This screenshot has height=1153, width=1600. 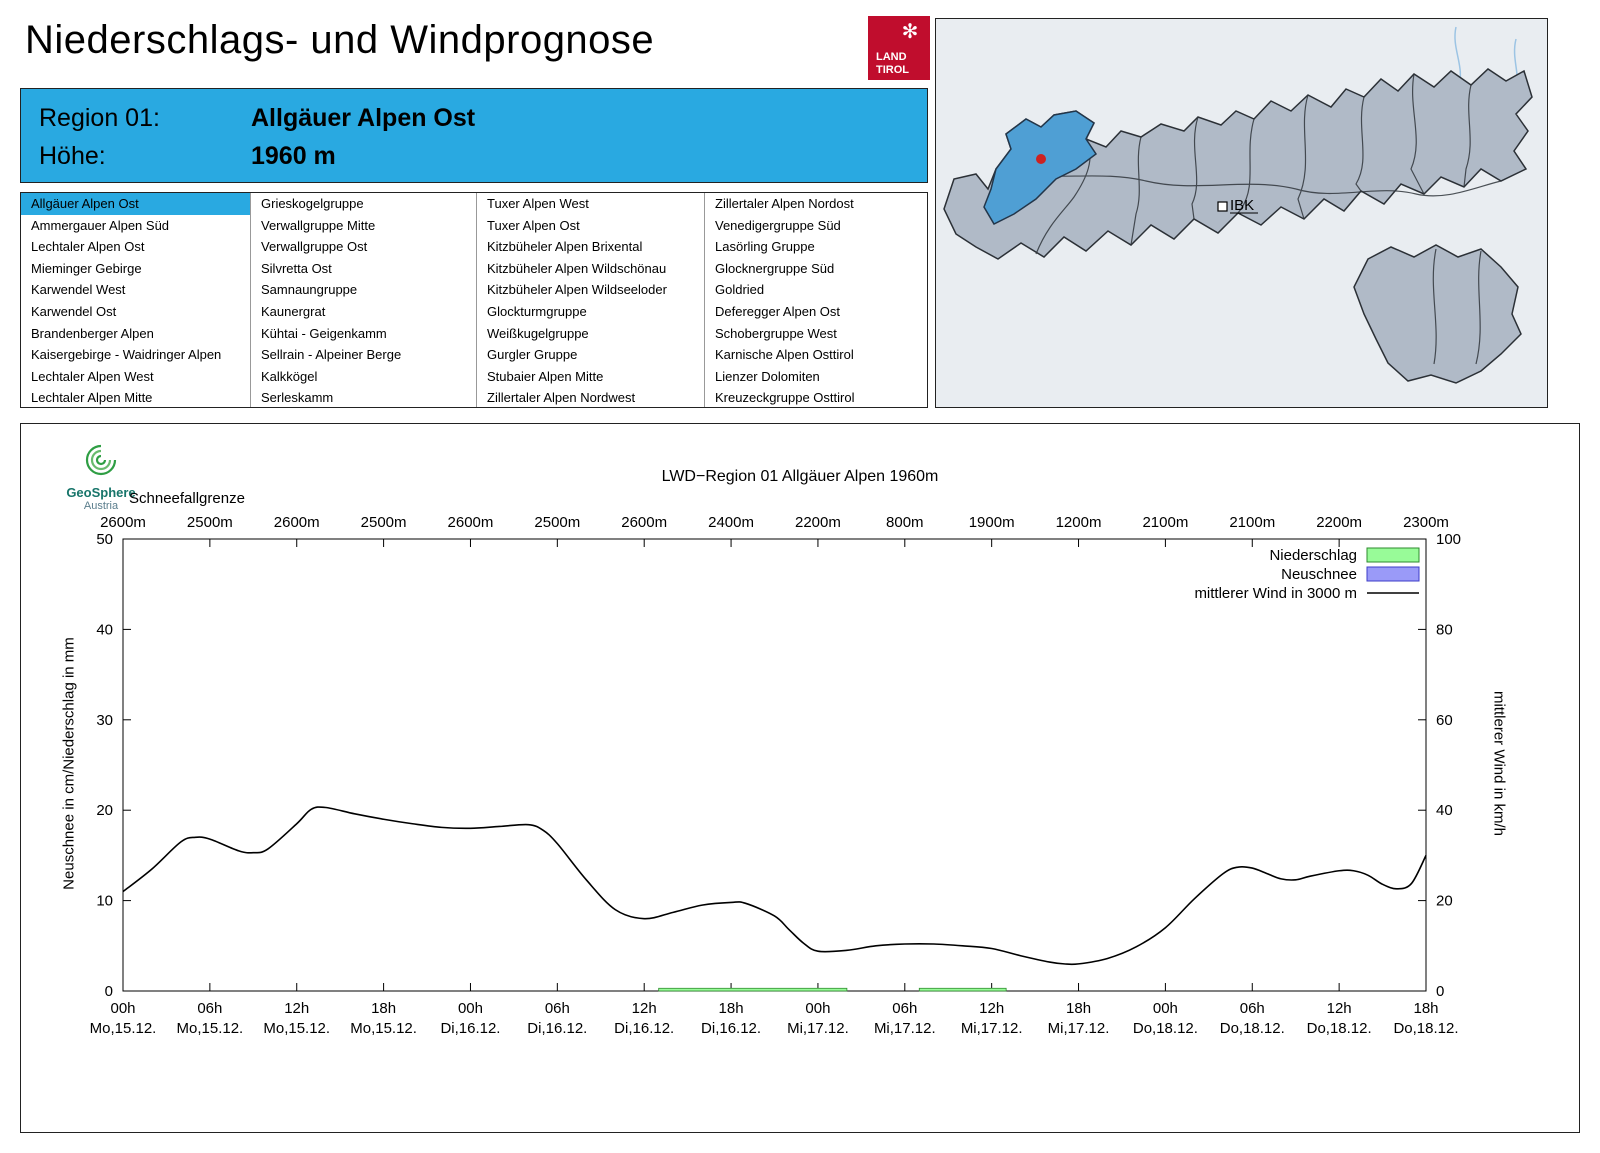 I want to click on tirol-eagle-icon: ✻, so click(x=910, y=32).